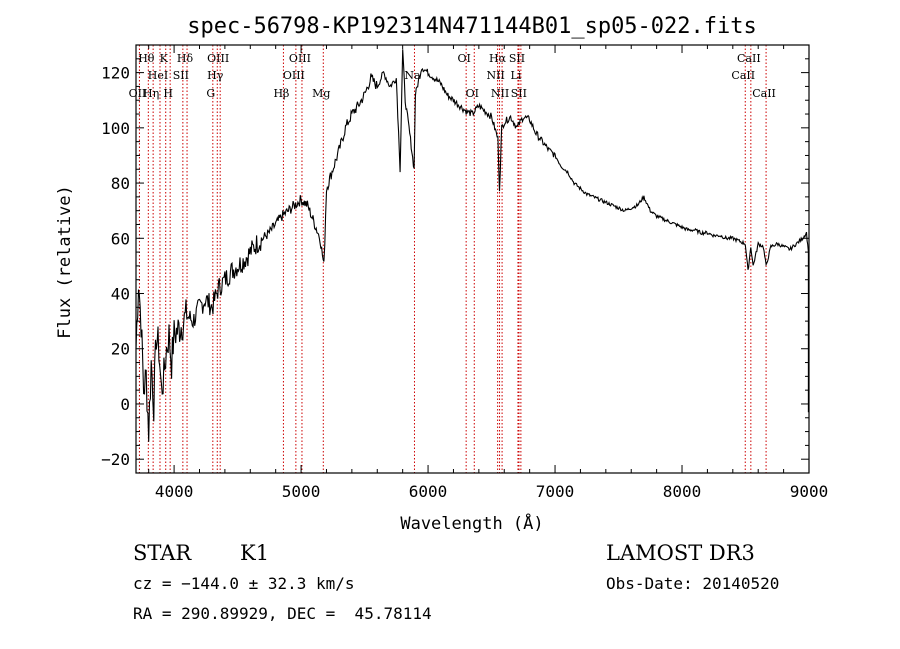 Image resolution: width=900 pixels, height=649 pixels. I want to click on y-tick-label-4: 60, so click(120, 238).